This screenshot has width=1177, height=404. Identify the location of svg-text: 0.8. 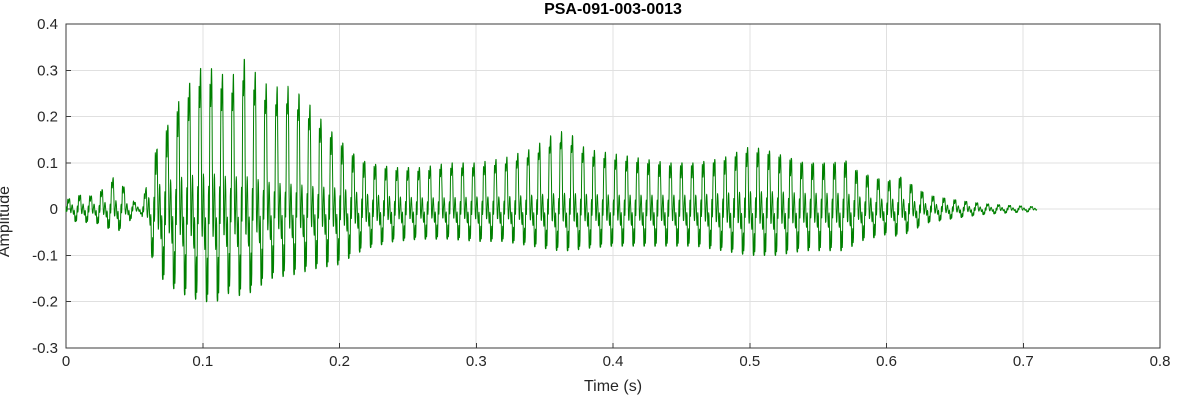
(1160, 361).